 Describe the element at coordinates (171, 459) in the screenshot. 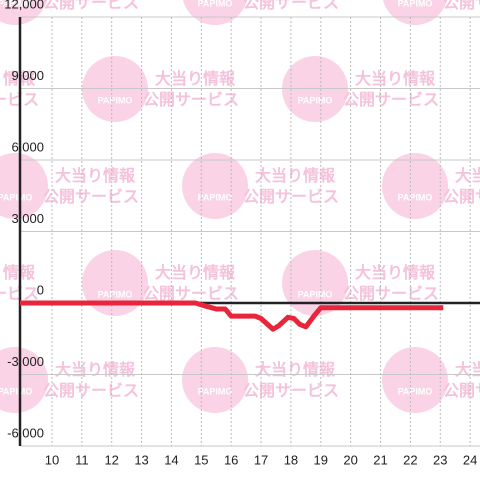

I see `x-tick-label: 14` at that location.